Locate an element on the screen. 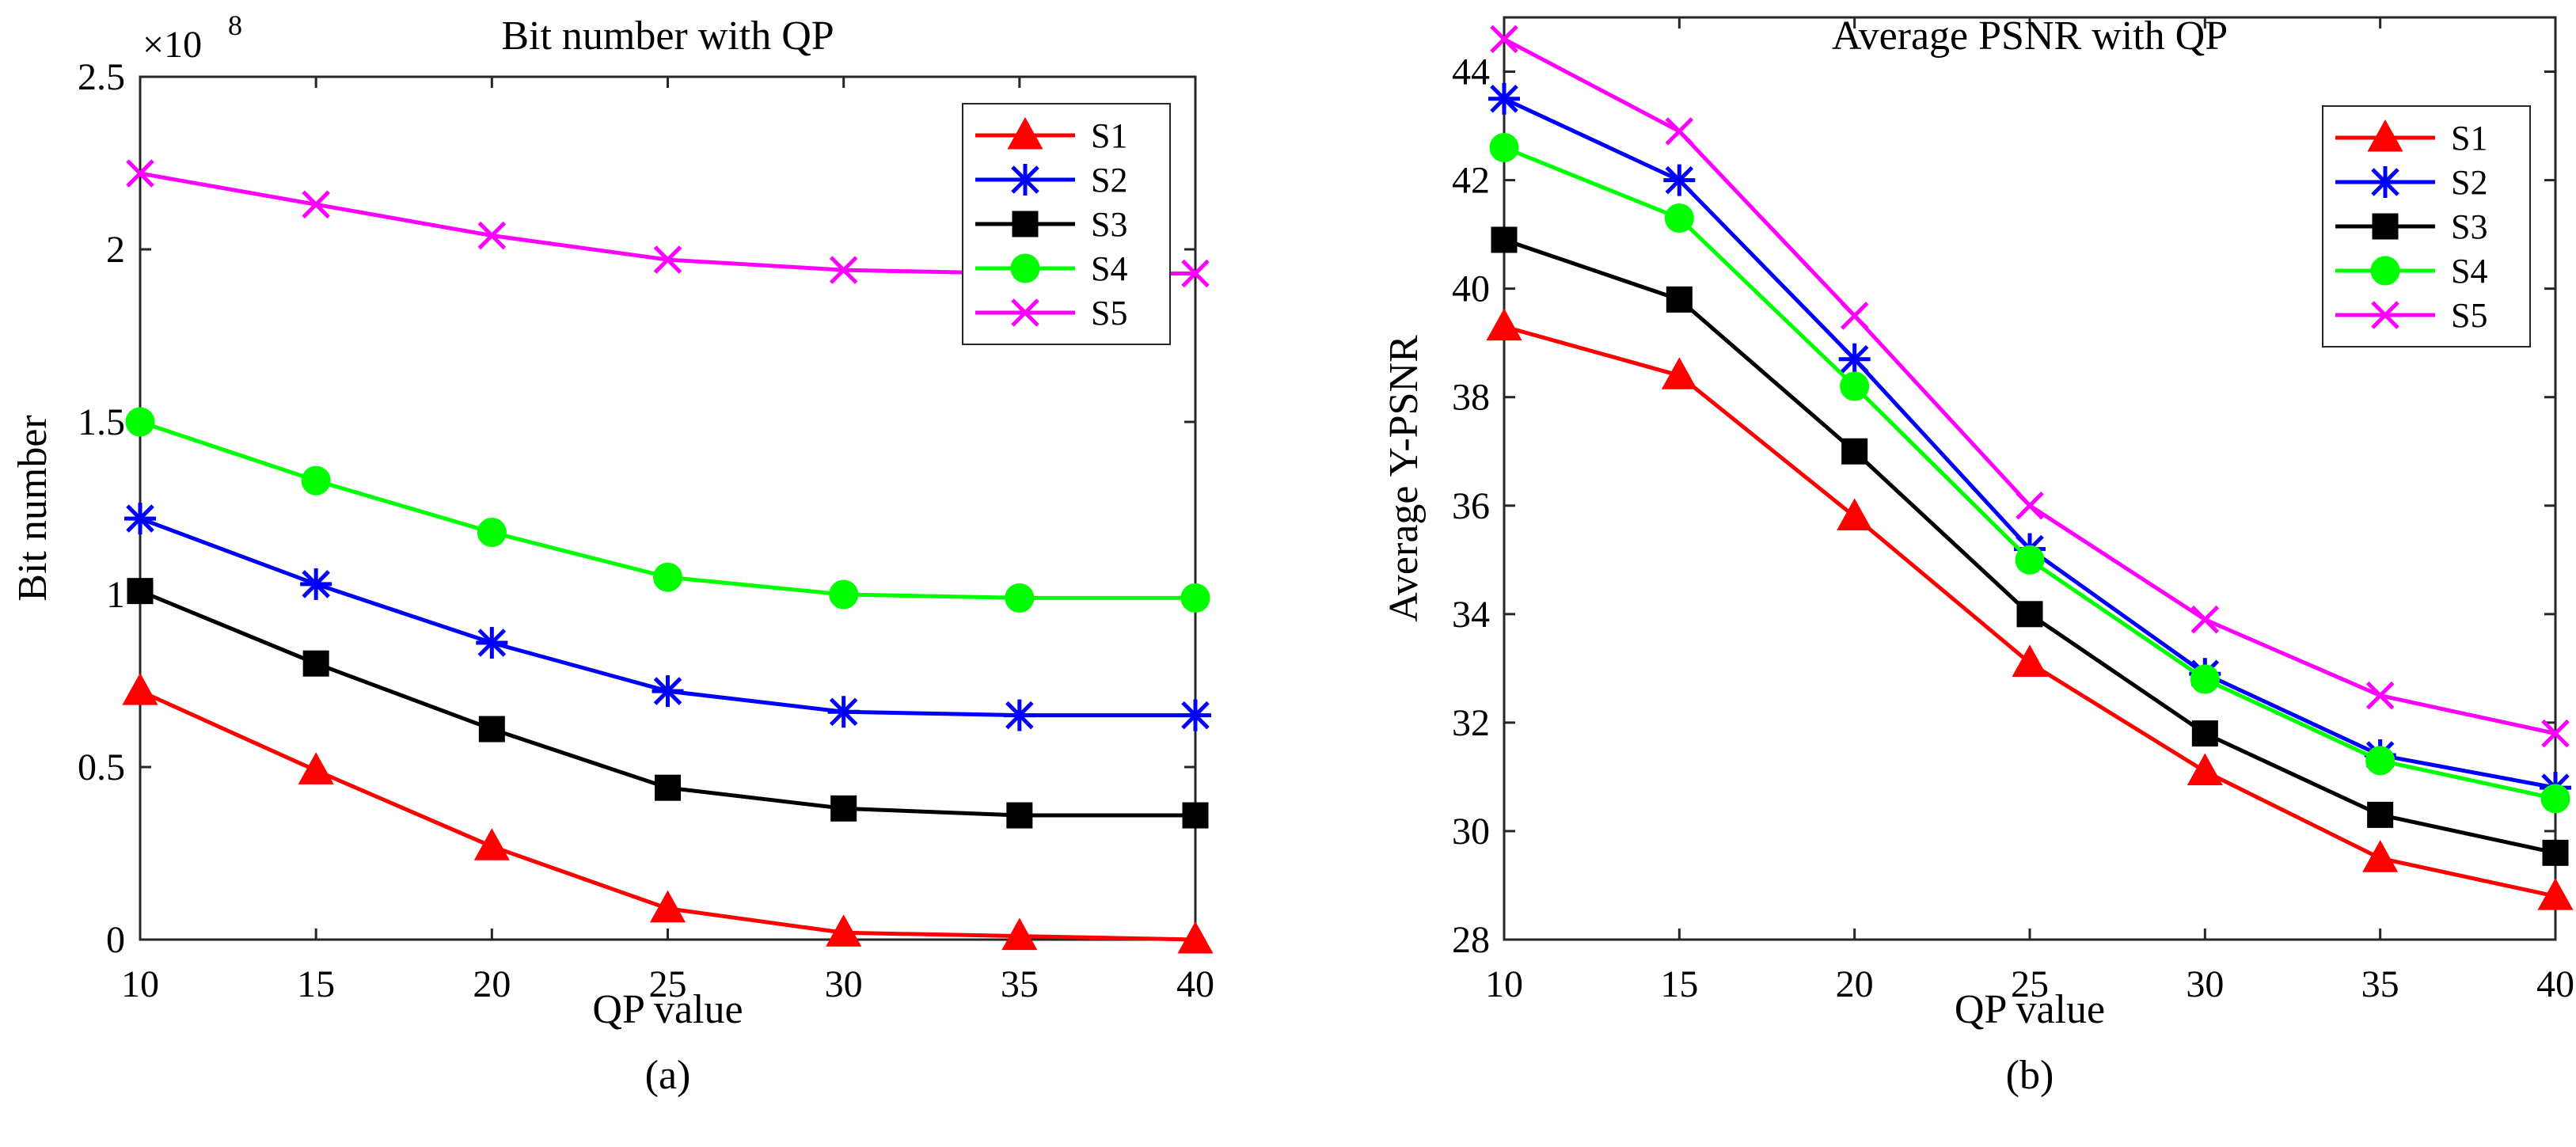  series-S2 is located at coordinates (668, 617).